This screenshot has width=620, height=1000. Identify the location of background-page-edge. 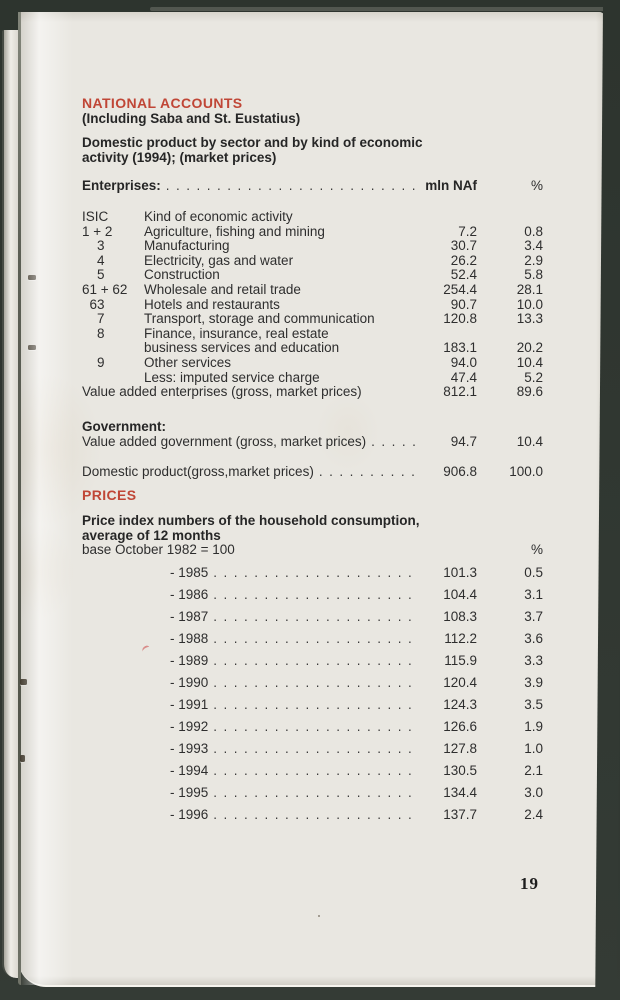
(381, 9).